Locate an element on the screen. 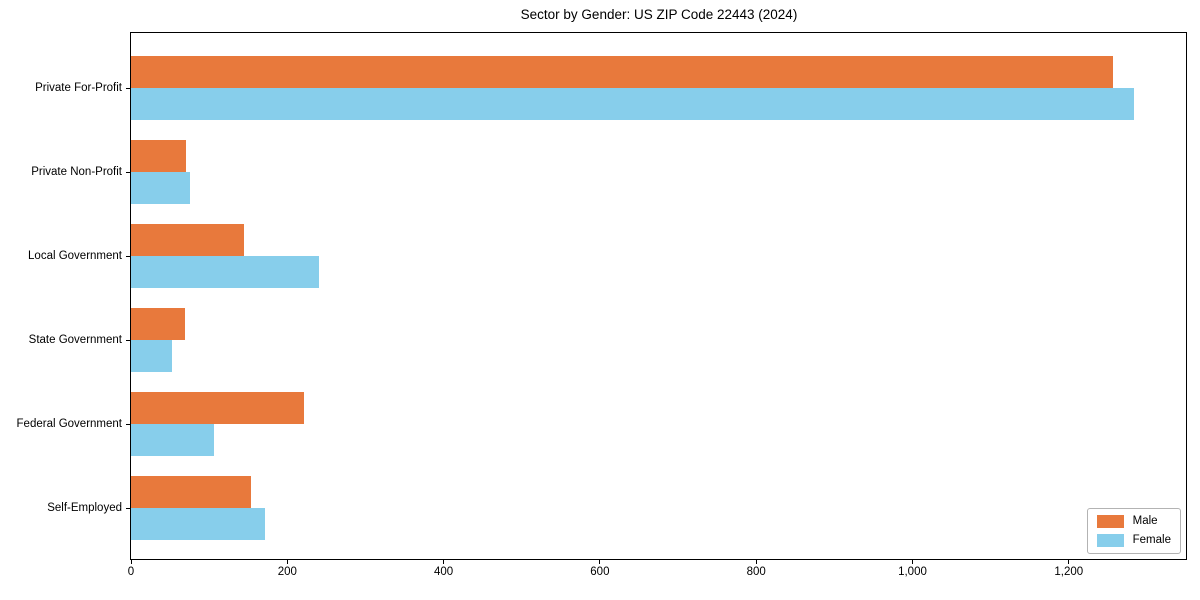 This screenshot has height=600, width=1200. legend-item-female: Female is located at coordinates (1133, 540).